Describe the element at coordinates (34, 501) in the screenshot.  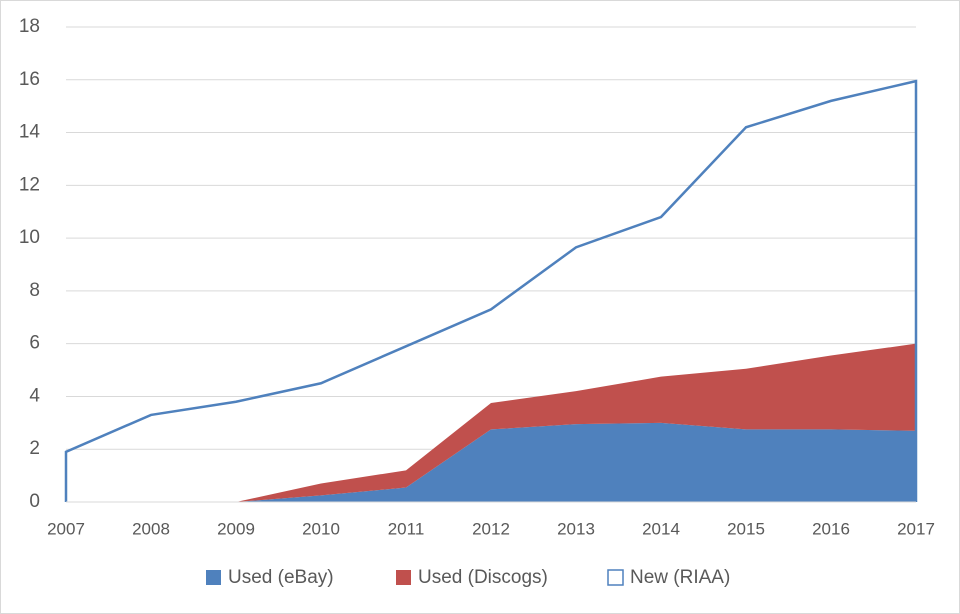
I see `y-tick-label: 0` at that location.